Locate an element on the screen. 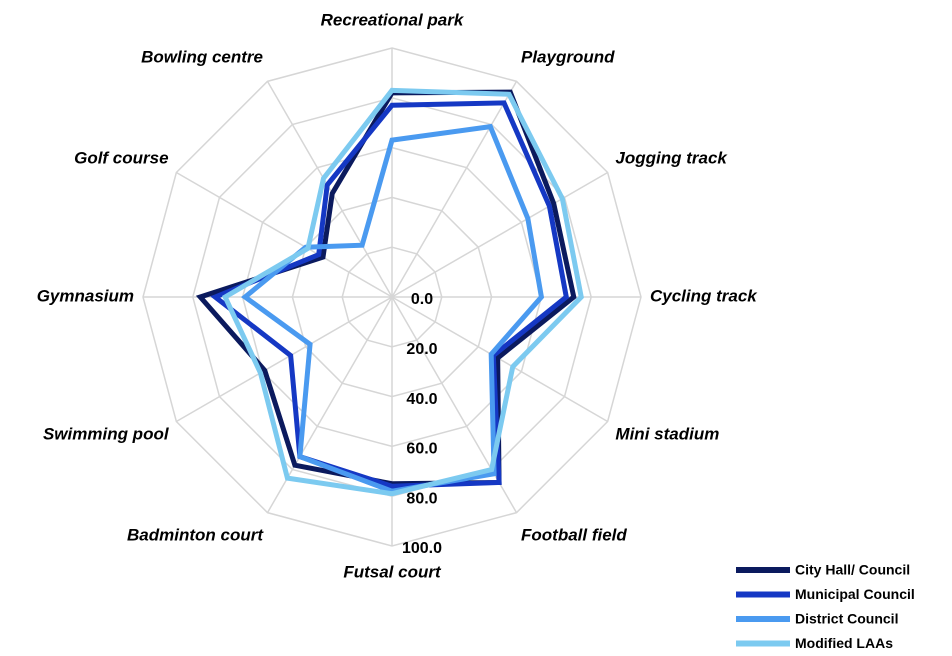 The image size is (952, 656). category-label: Playground is located at coordinates (568, 56).